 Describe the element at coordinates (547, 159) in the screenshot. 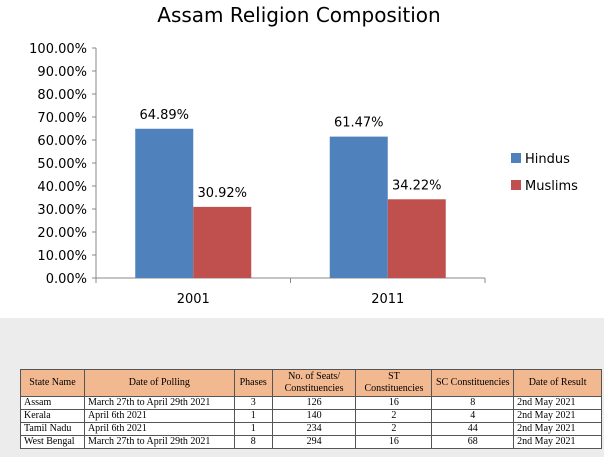

I see `legend-label-hindus: Hindus` at that location.